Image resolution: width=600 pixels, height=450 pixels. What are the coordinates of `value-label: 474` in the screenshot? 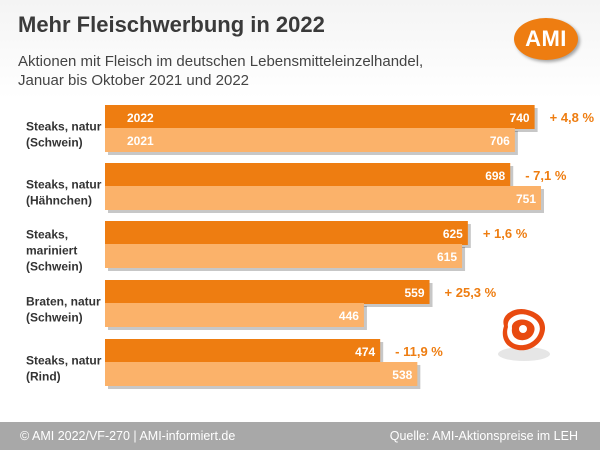 It's located at (365, 352).